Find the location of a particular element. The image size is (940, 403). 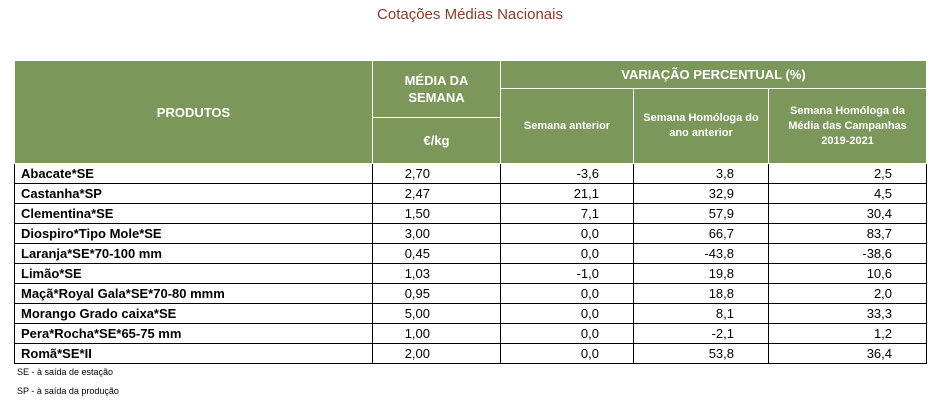

table-row: Morango Grado caixa*SE 5,00 0,0 8,1 33,3 is located at coordinates (471, 313).